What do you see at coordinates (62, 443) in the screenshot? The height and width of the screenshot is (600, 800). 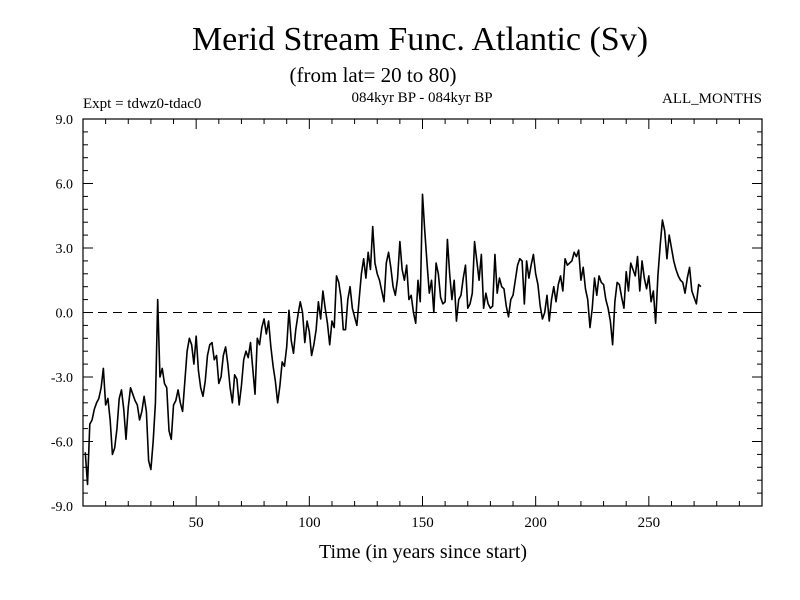 I see `y-tick-label: -6.0` at bounding box center [62, 443].